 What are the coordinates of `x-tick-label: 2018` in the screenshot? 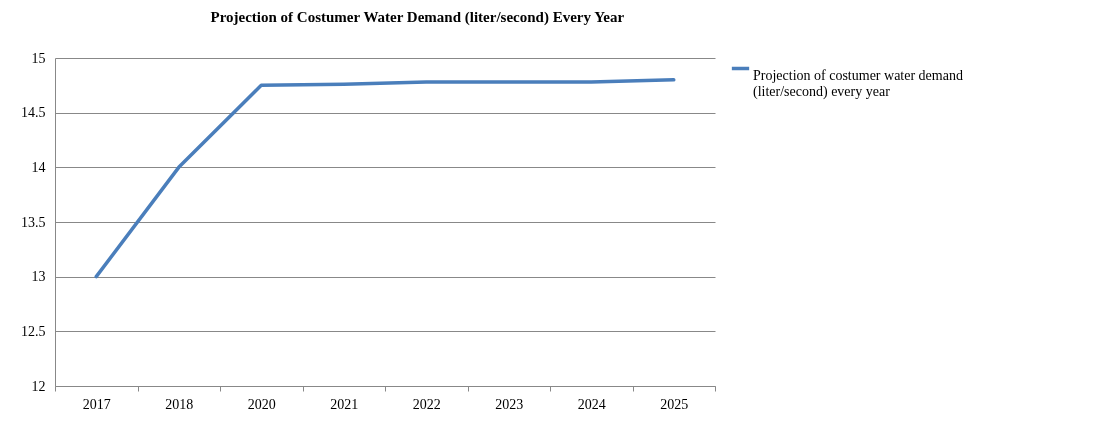 It's located at (179, 404).